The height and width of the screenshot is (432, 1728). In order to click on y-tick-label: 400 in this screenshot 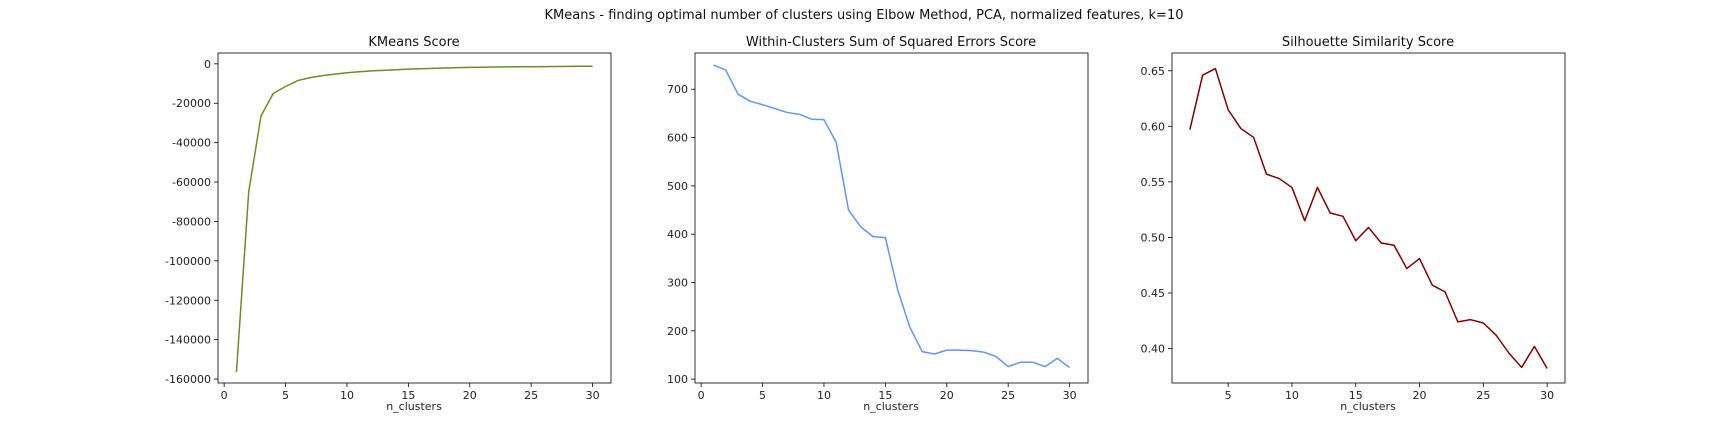, I will do `click(677, 234)`.